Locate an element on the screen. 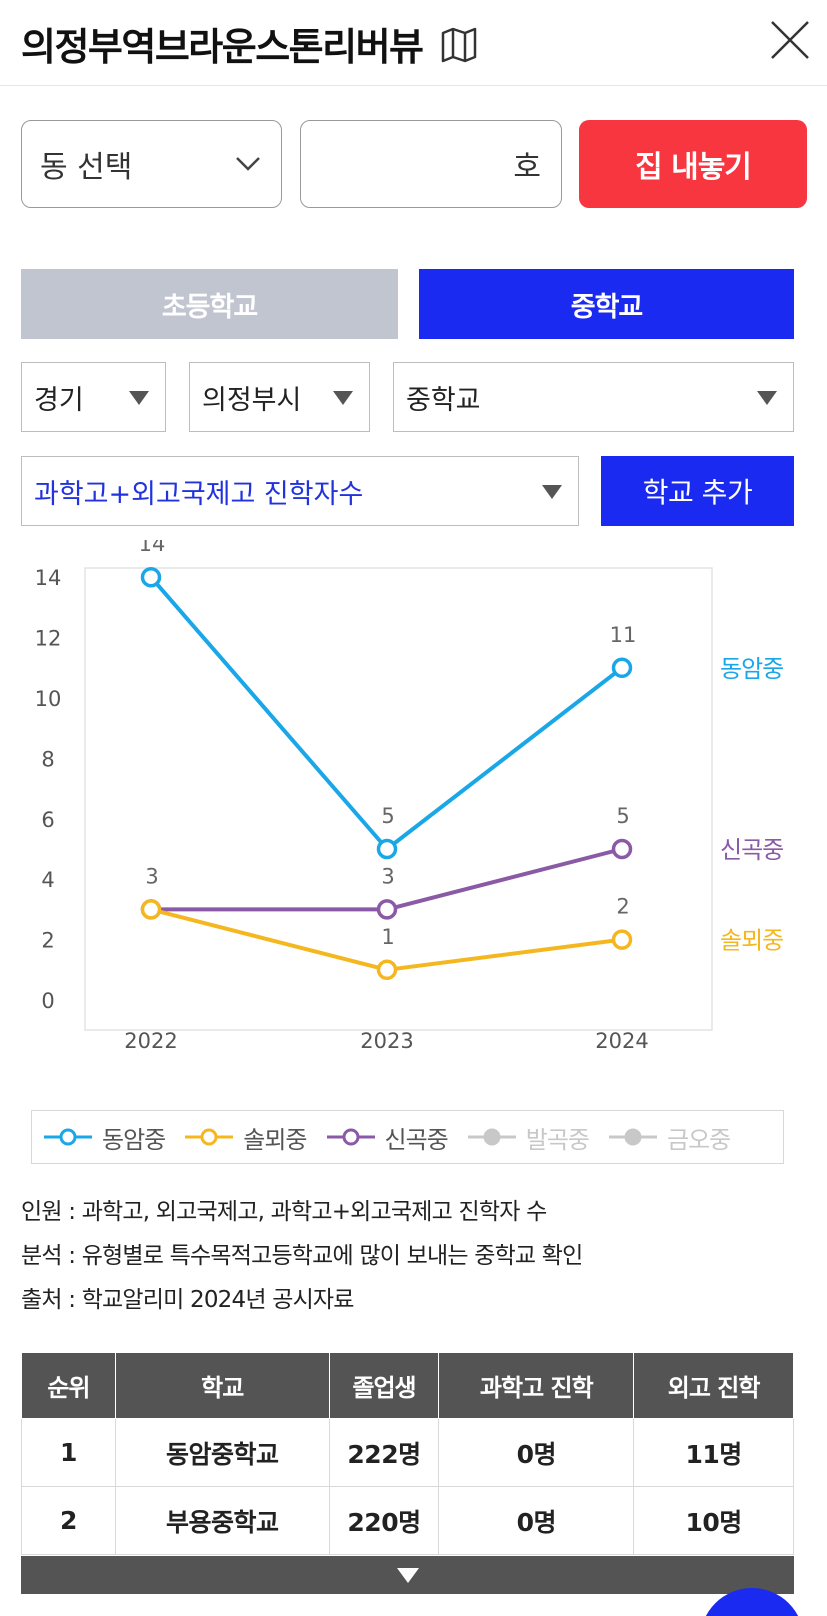 The height and width of the screenshot is (1616, 827). city-select: 의정부시 is located at coordinates (279, 397).